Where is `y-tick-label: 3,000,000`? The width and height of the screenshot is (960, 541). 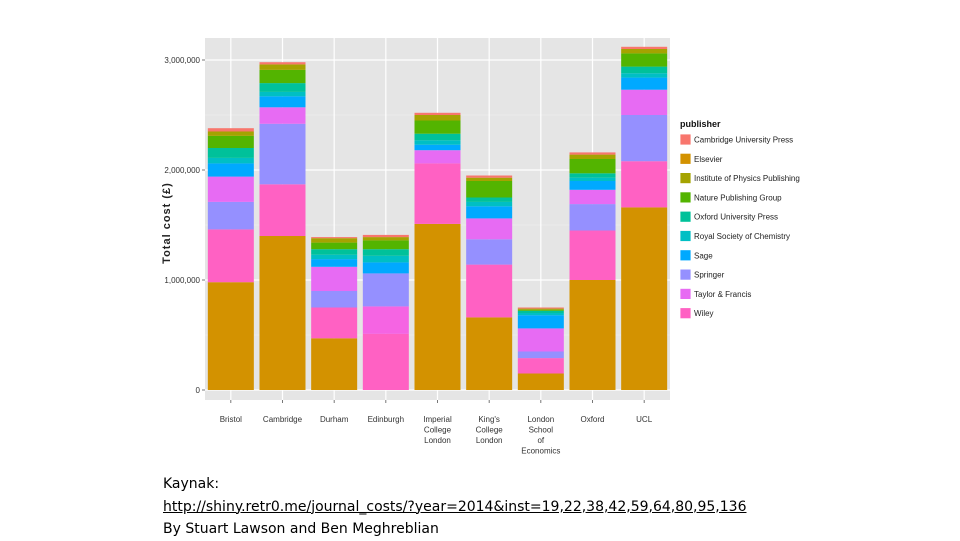
y-tick-label: 3,000,000 is located at coordinates (182, 60).